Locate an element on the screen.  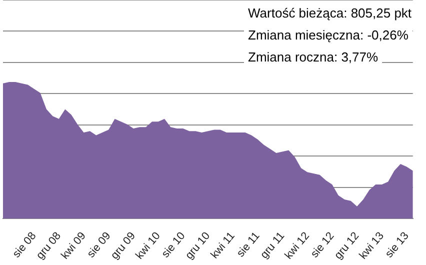
x-tick-label: sie 08 is located at coordinates (24, 245).